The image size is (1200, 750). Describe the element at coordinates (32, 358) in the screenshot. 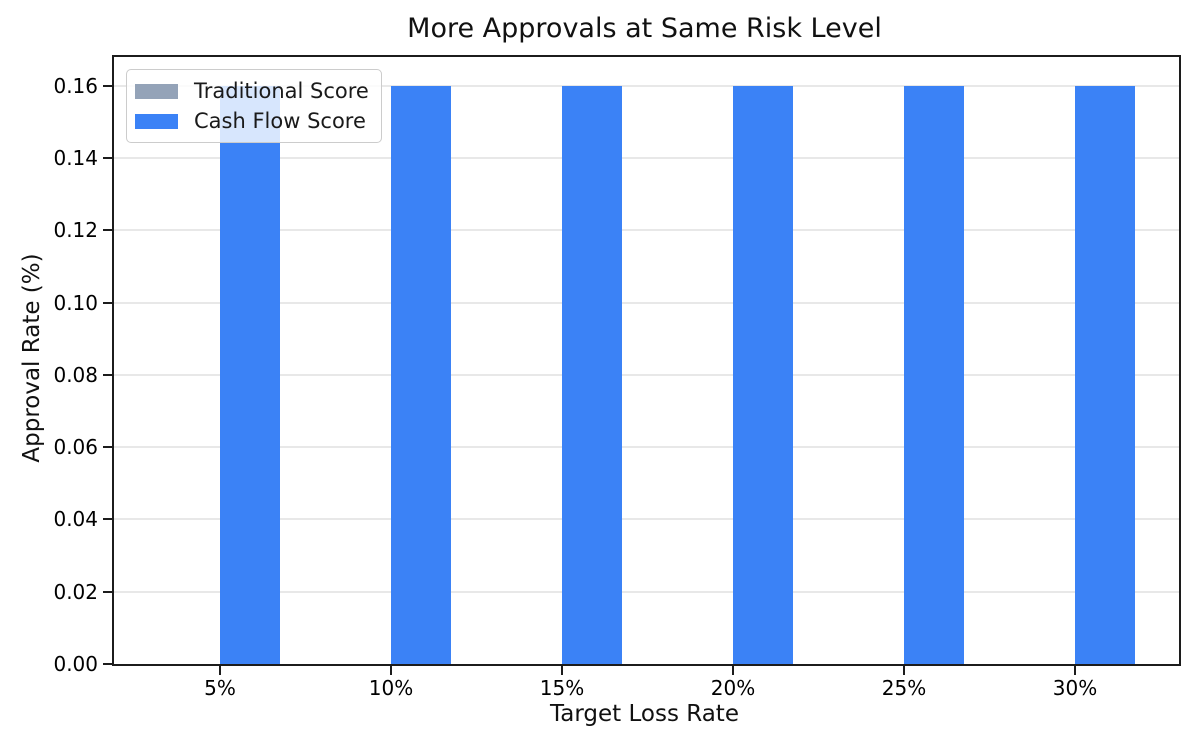

I see `y-axis-label: Approval Rate (%)` at that location.